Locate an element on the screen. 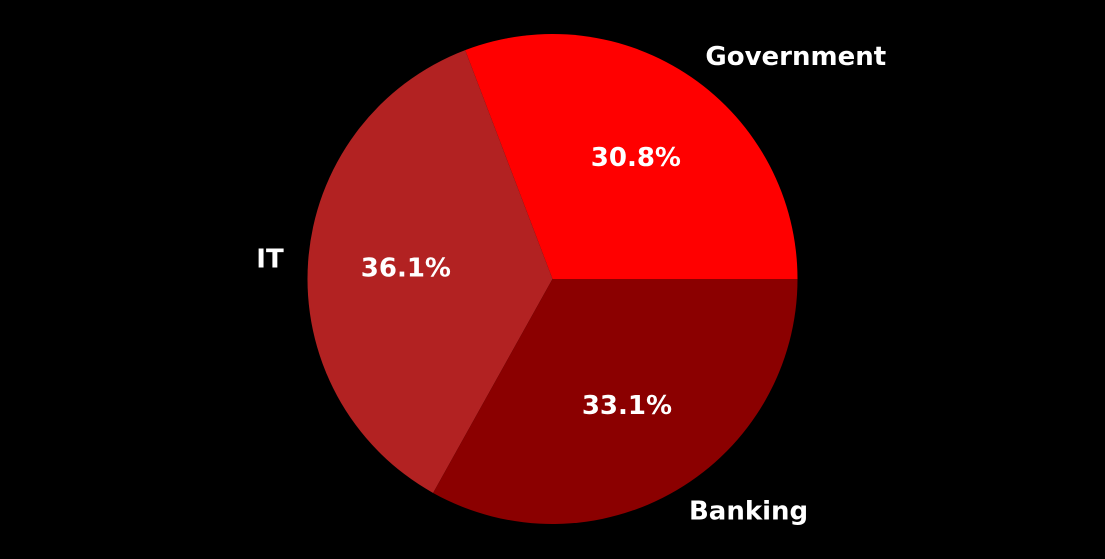 The height and width of the screenshot is (559, 1105). pie-percent-label: 33.1% is located at coordinates (627, 406).